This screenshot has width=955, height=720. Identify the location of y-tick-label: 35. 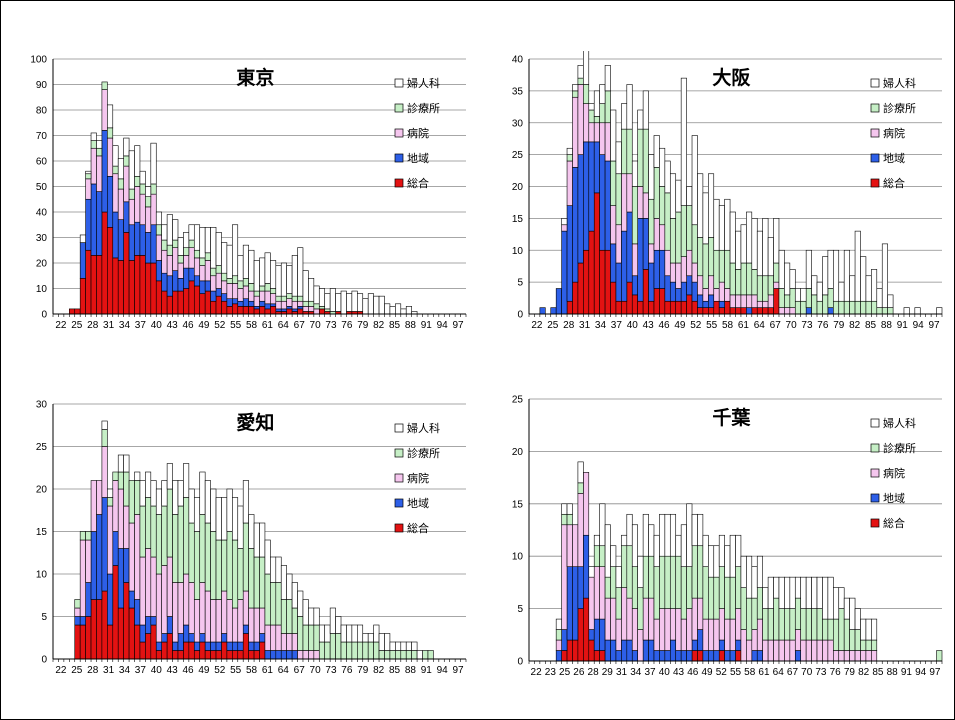
(518, 91).